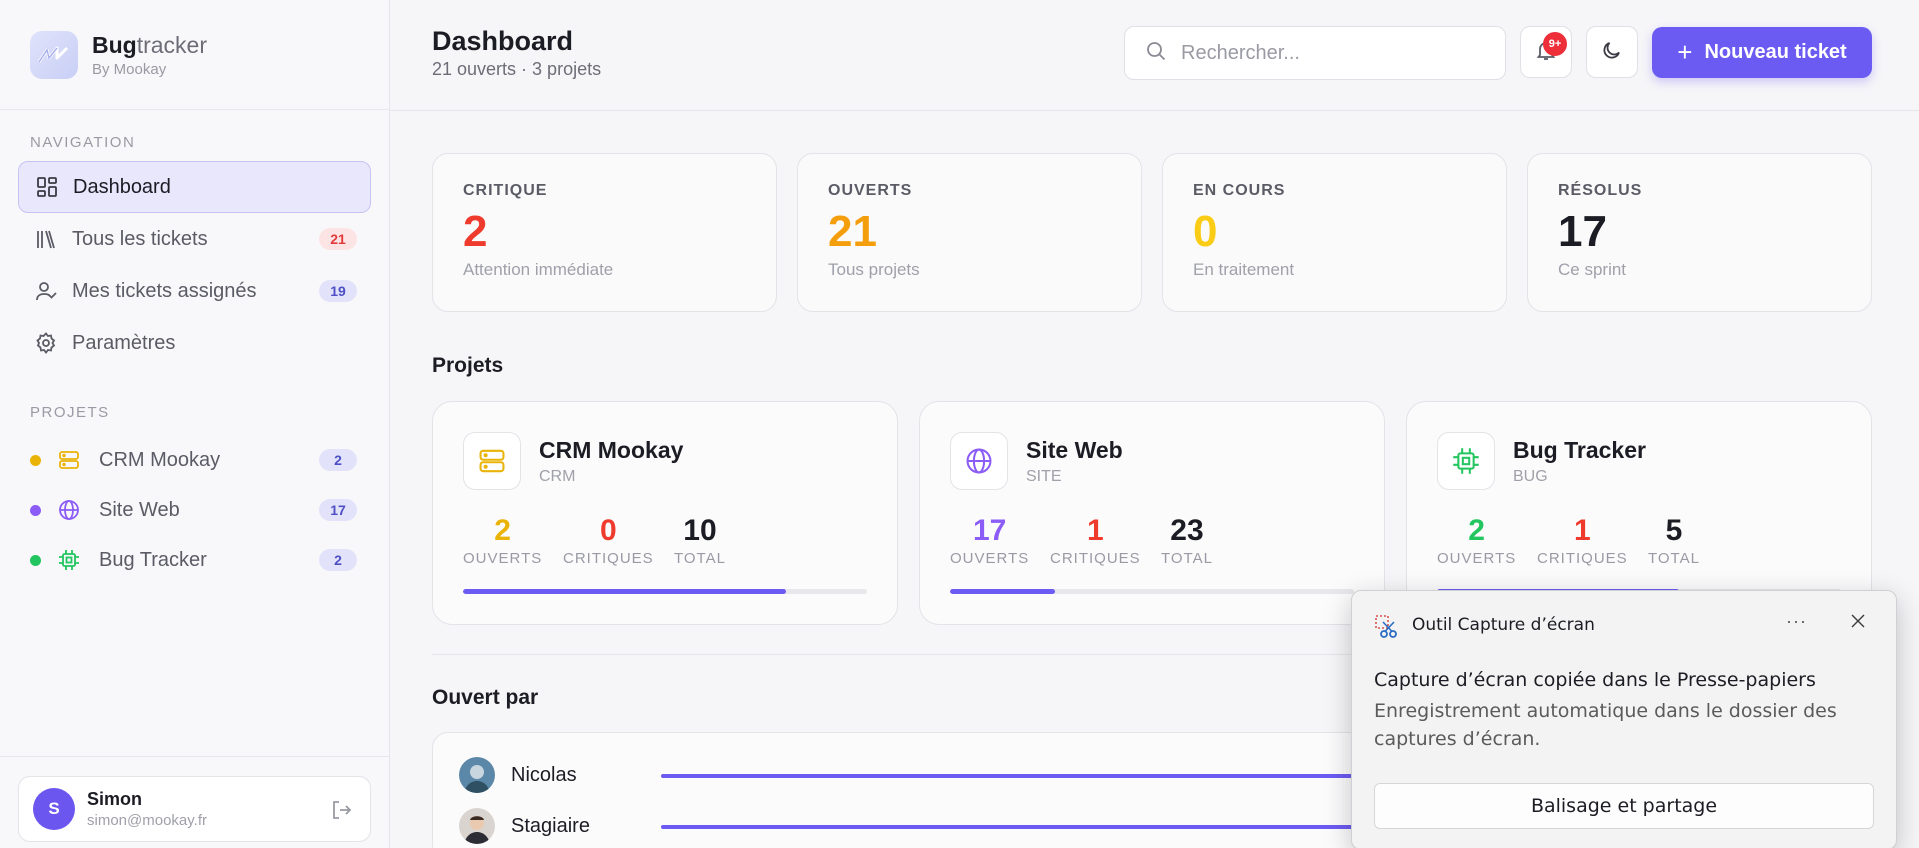  I want to click on sidebar-project-bug-tracker: Bug Tracker 2, so click(194, 560).